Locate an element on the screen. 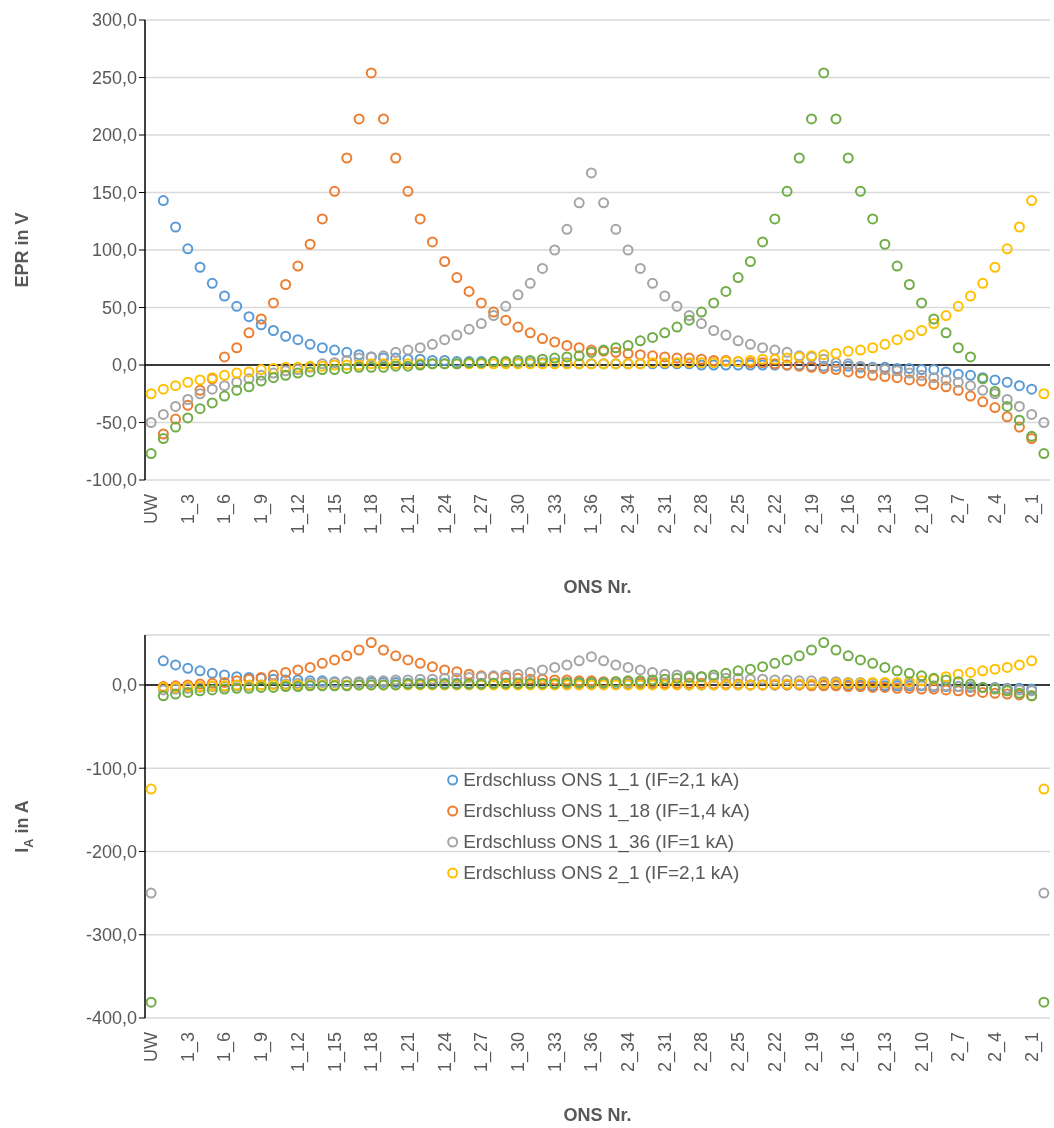 The height and width of the screenshot is (1128, 1054). y-tick-label: 150,0 is located at coordinates (114, 192).